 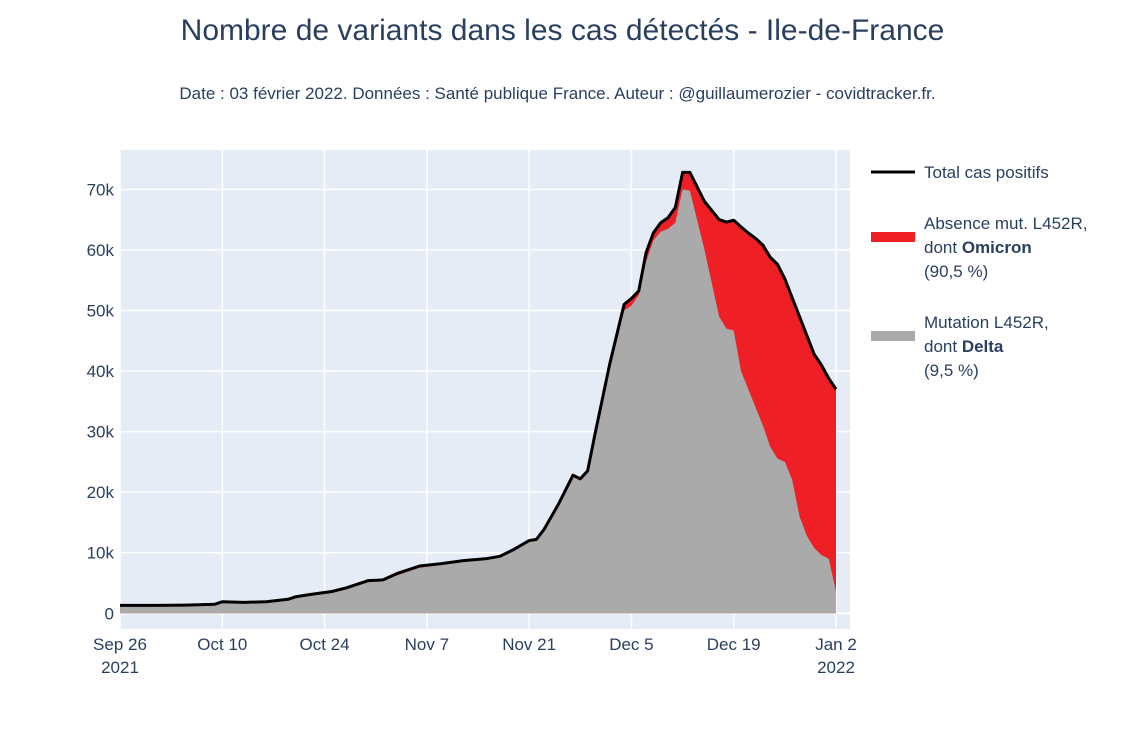 I want to click on x-tick-label: Oct 24, so click(x=325, y=644).